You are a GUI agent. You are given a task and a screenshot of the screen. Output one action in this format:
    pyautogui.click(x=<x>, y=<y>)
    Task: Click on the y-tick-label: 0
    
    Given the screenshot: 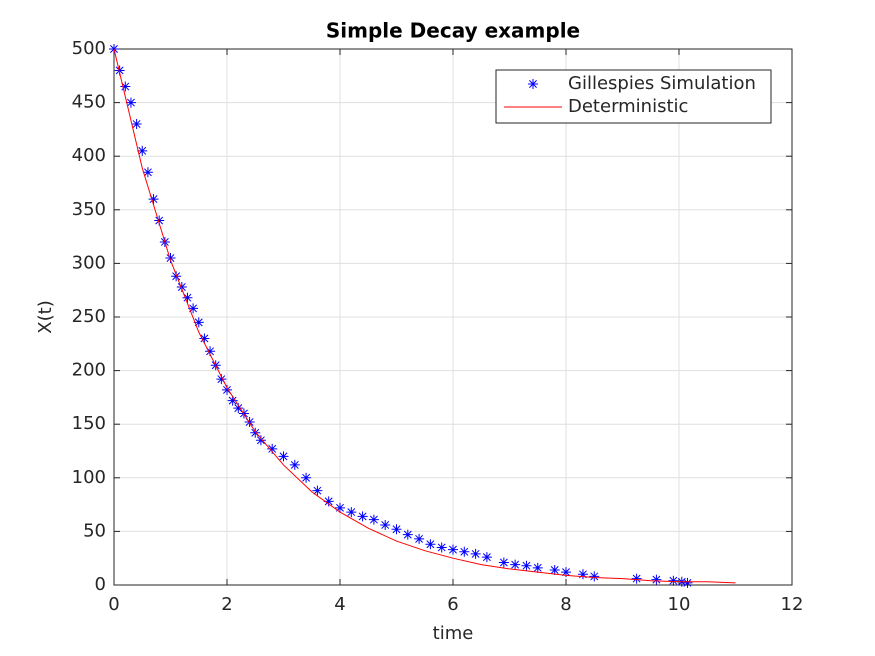 What is the action you would take?
    pyautogui.click(x=100, y=584)
    